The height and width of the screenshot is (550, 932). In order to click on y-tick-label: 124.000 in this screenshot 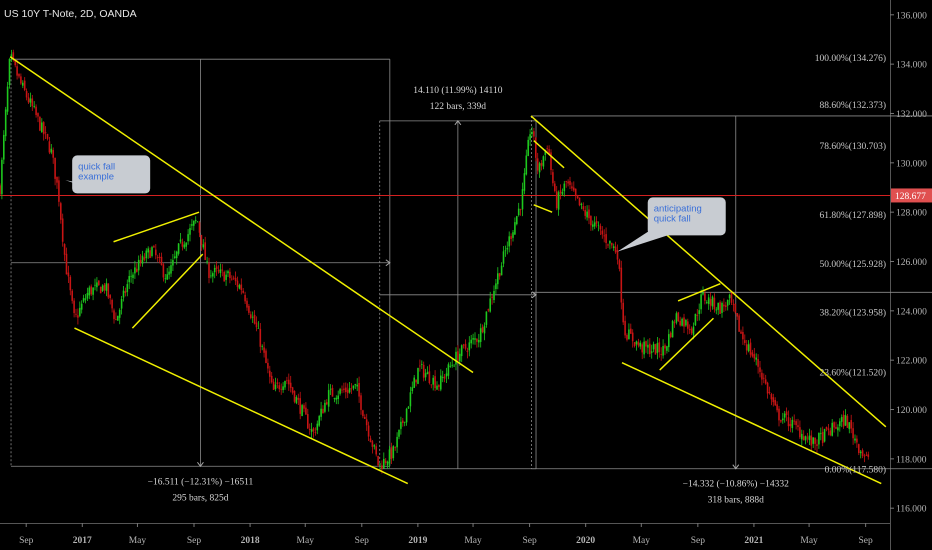, I will do `click(911, 312)`.